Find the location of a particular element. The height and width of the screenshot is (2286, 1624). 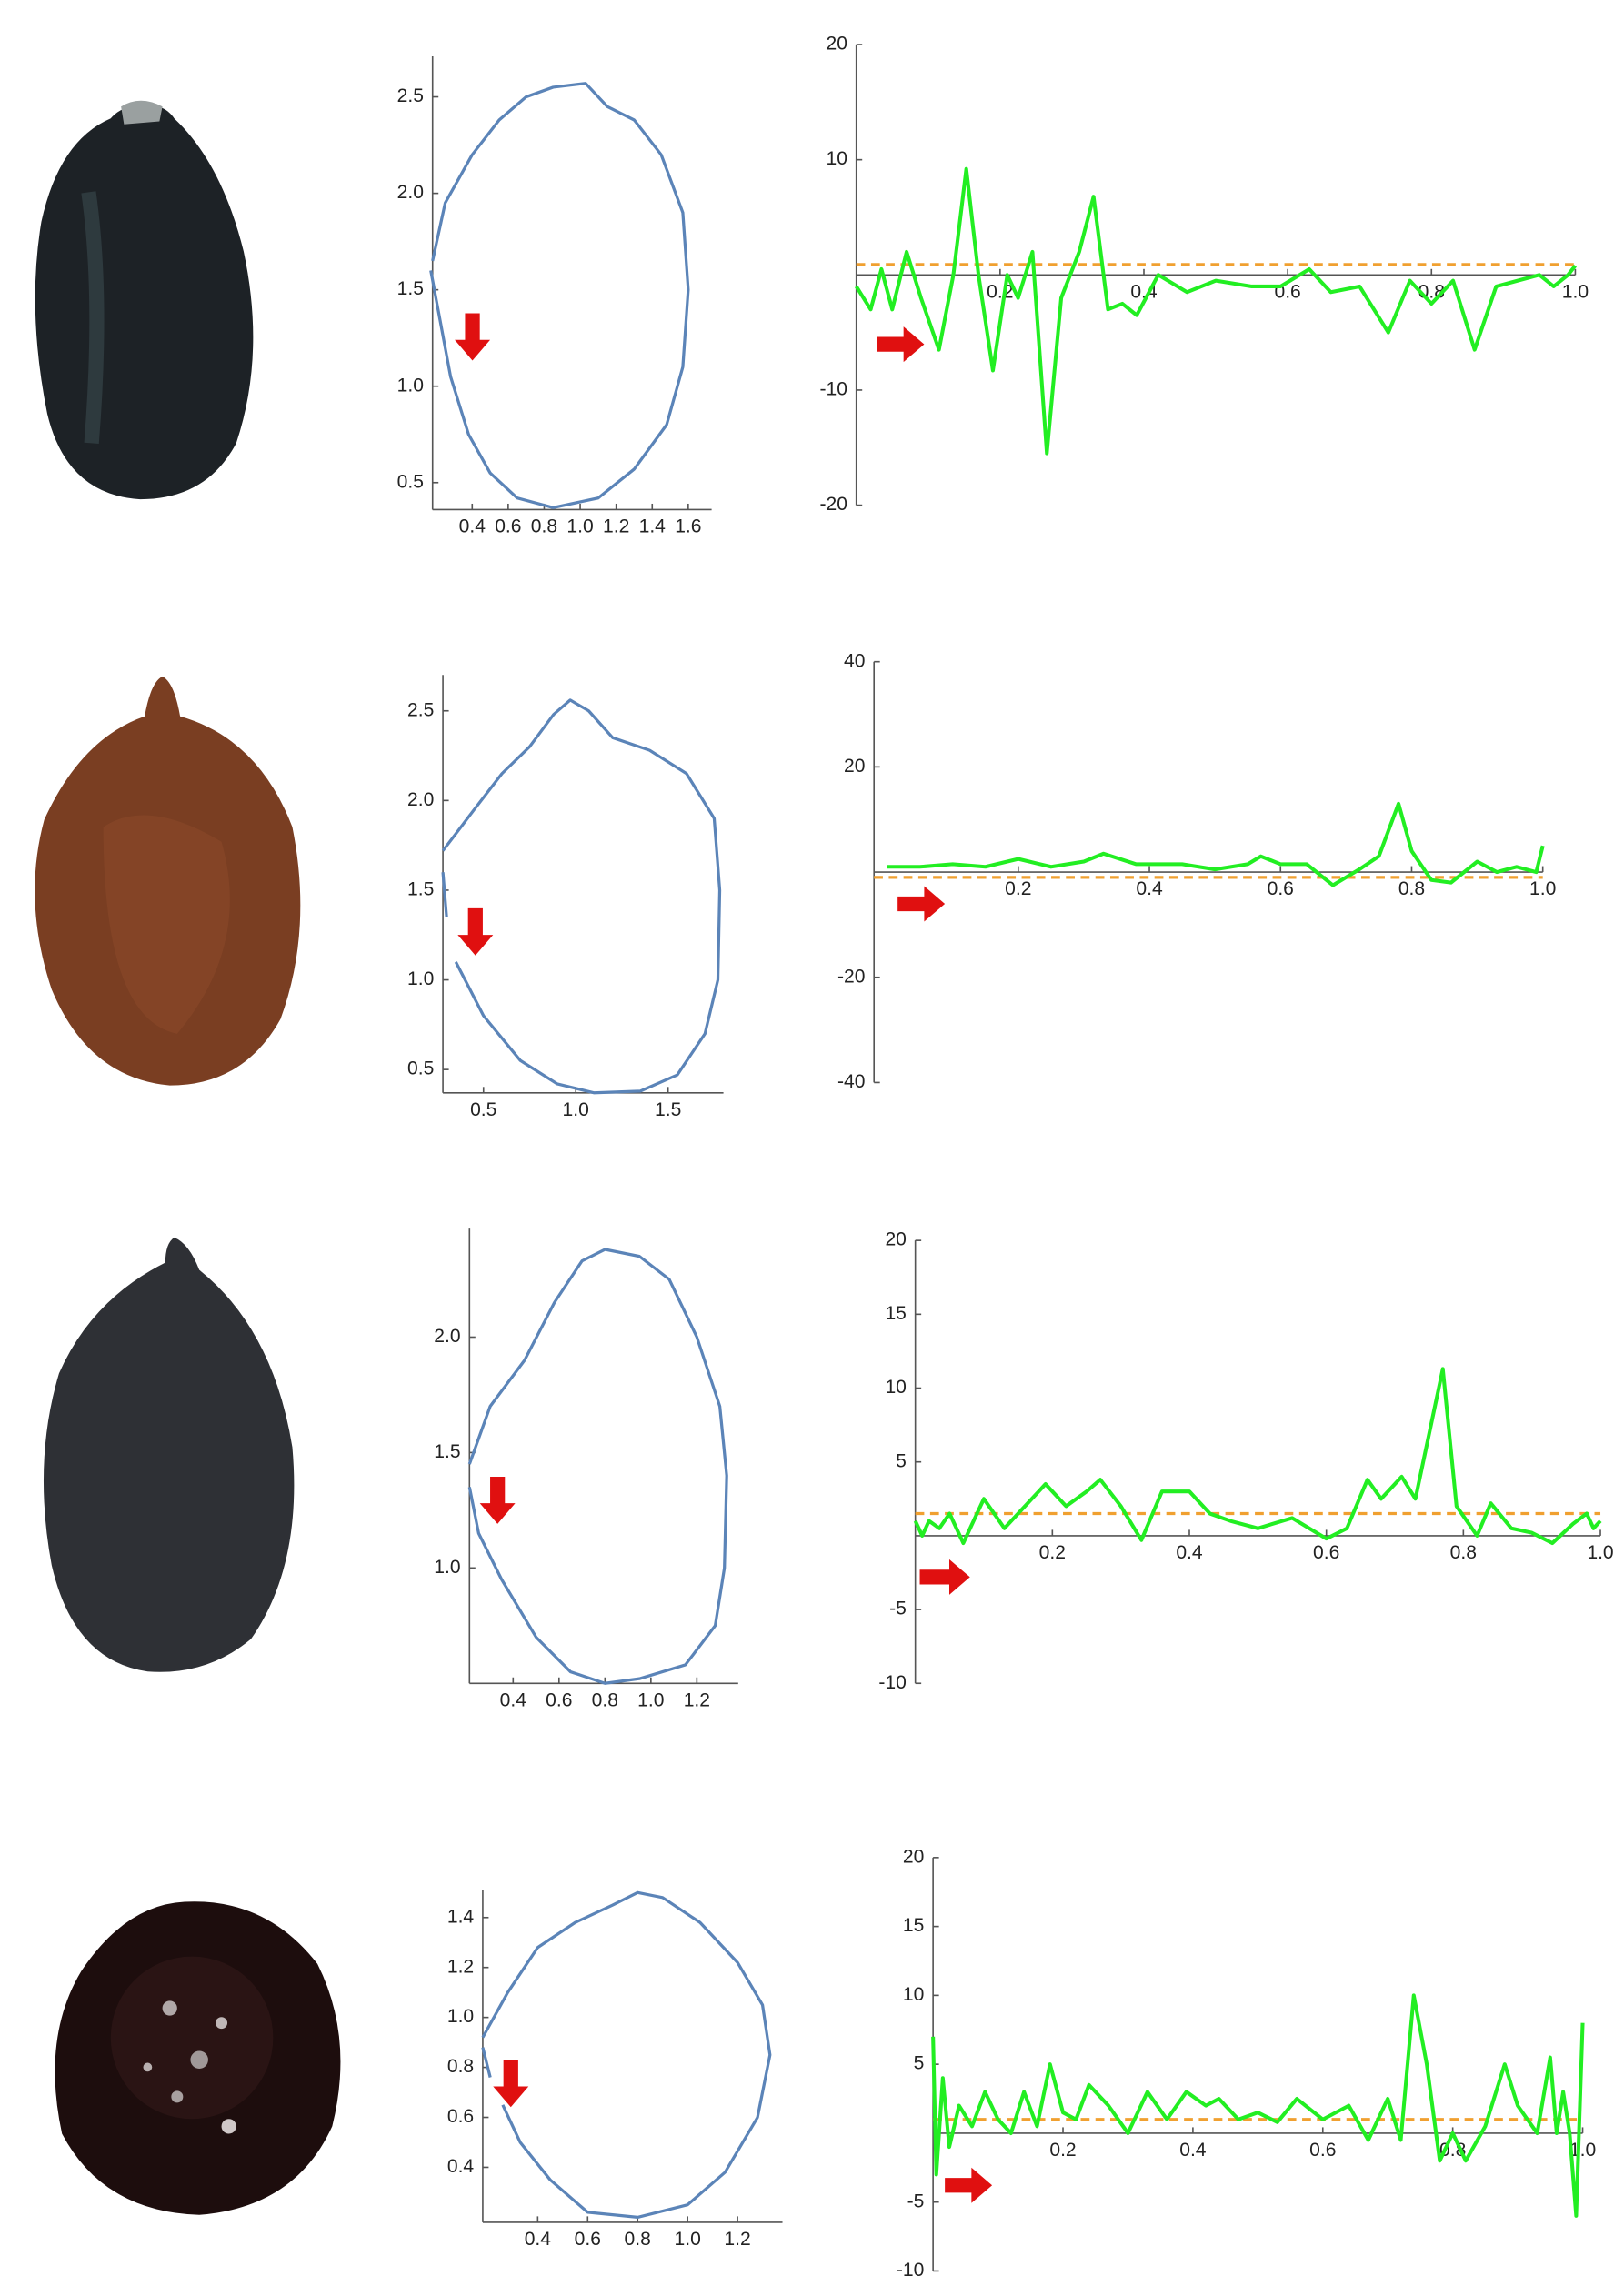

y-tick-label: 0.8 is located at coordinates (460, 2066).